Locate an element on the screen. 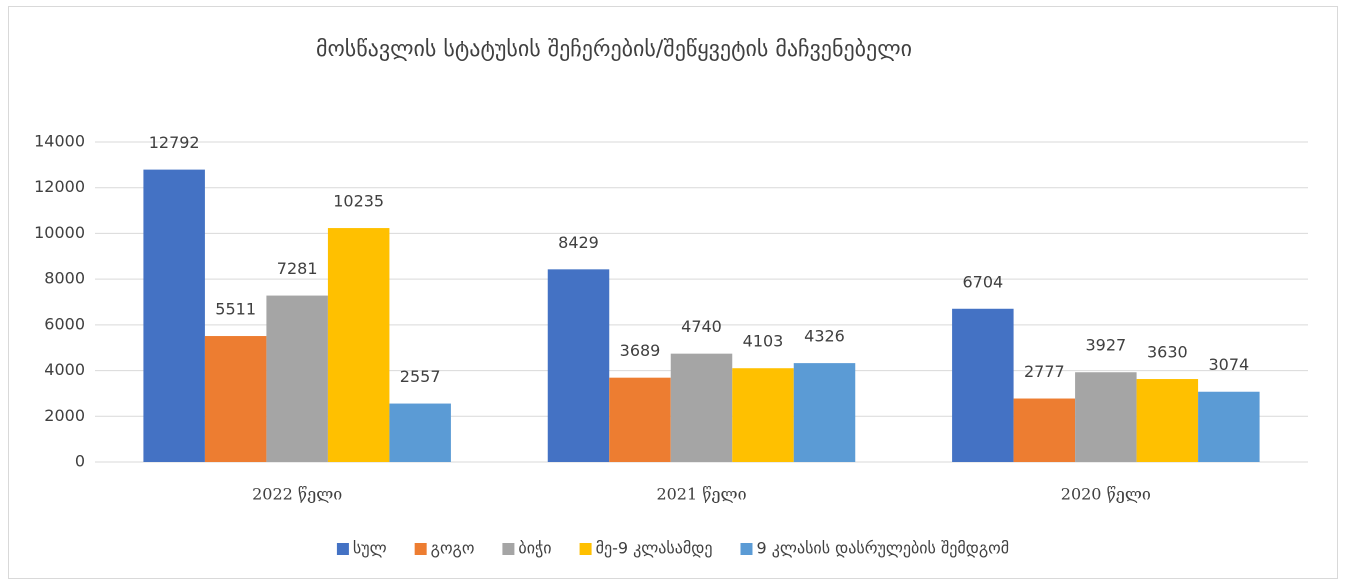 The height and width of the screenshot is (585, 1346). y-tick-label: 4000 is located at coordinates (64, 369).